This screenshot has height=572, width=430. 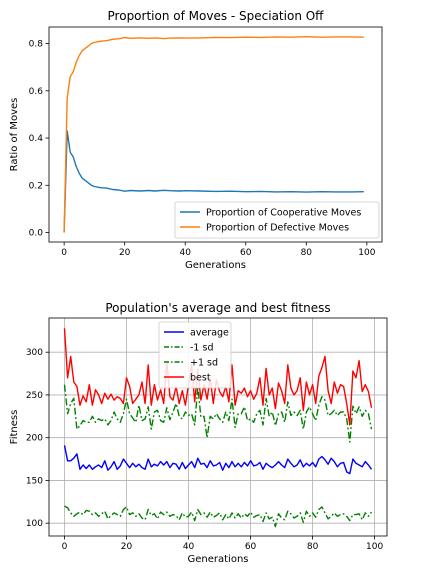 I want to click on y-tick-label: 0.4, so click(x=36, y=139).